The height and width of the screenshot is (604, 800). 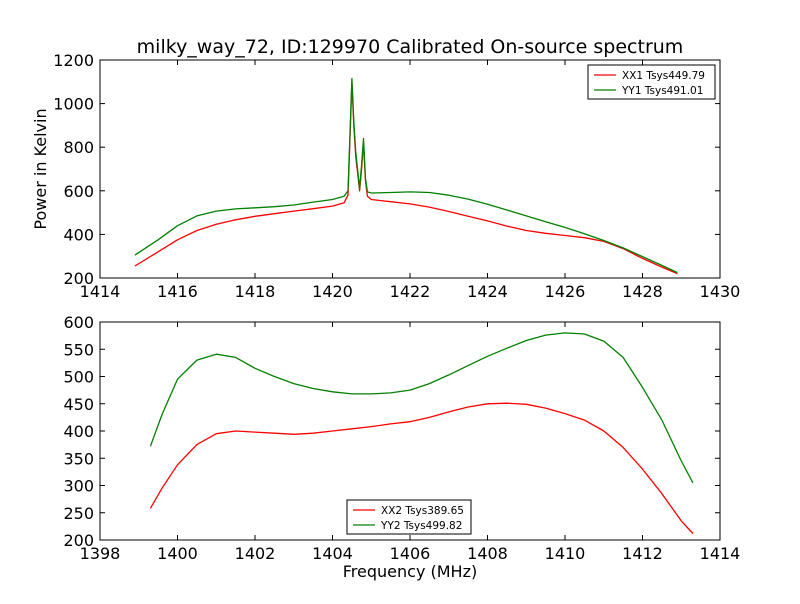 I want to click on y-tick-label: 1000, so click(x=73, y=104).